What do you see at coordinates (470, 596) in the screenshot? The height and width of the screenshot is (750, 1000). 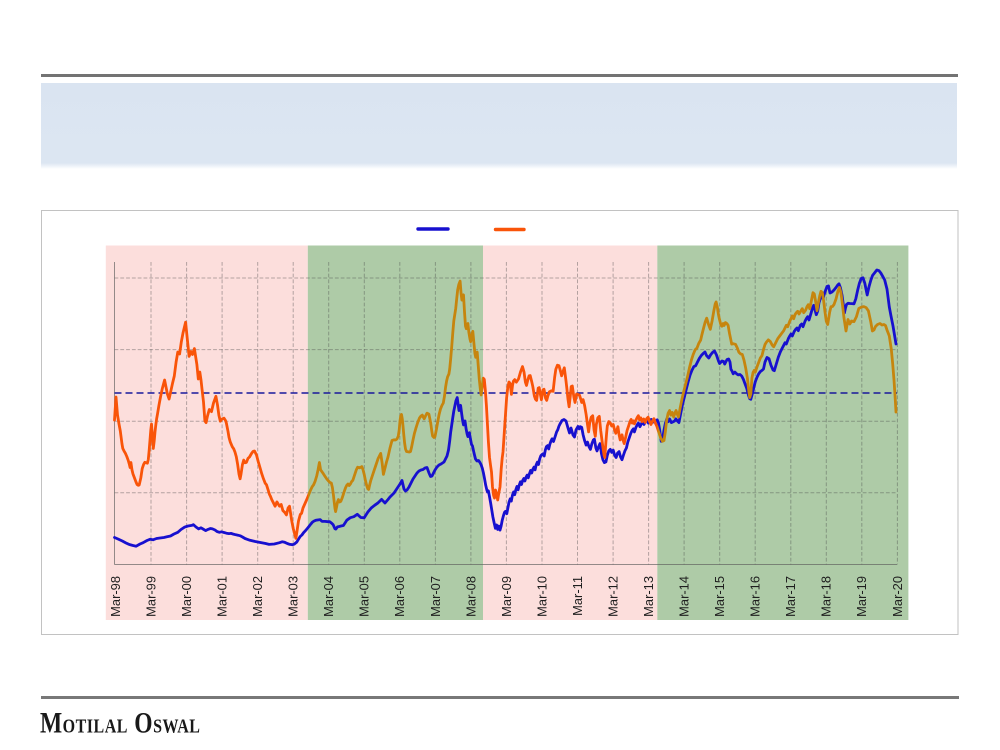 I see `svg-text: Mar-08` at bounding box center [470, 596].